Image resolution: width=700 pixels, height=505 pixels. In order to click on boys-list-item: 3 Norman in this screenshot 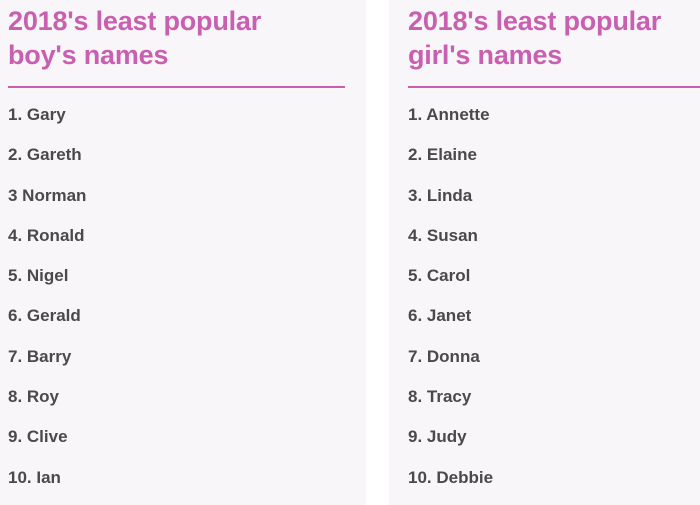, I will do `click(47, 195)`.